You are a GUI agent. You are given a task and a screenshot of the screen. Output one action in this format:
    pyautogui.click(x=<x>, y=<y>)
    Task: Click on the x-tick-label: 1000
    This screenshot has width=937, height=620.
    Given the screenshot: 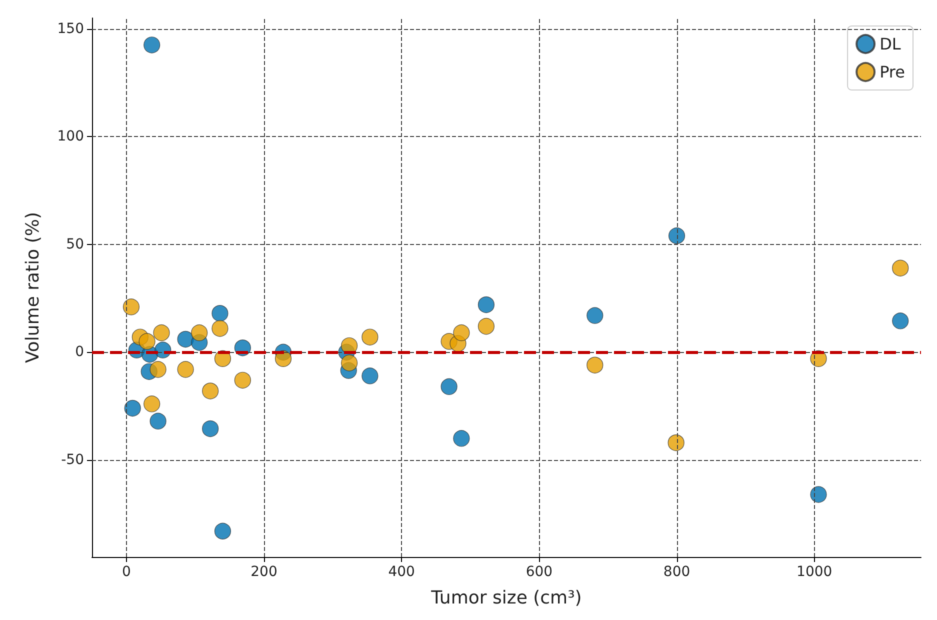 What is the action you would take?
    pyautogui.click(x=814, y=572)
    